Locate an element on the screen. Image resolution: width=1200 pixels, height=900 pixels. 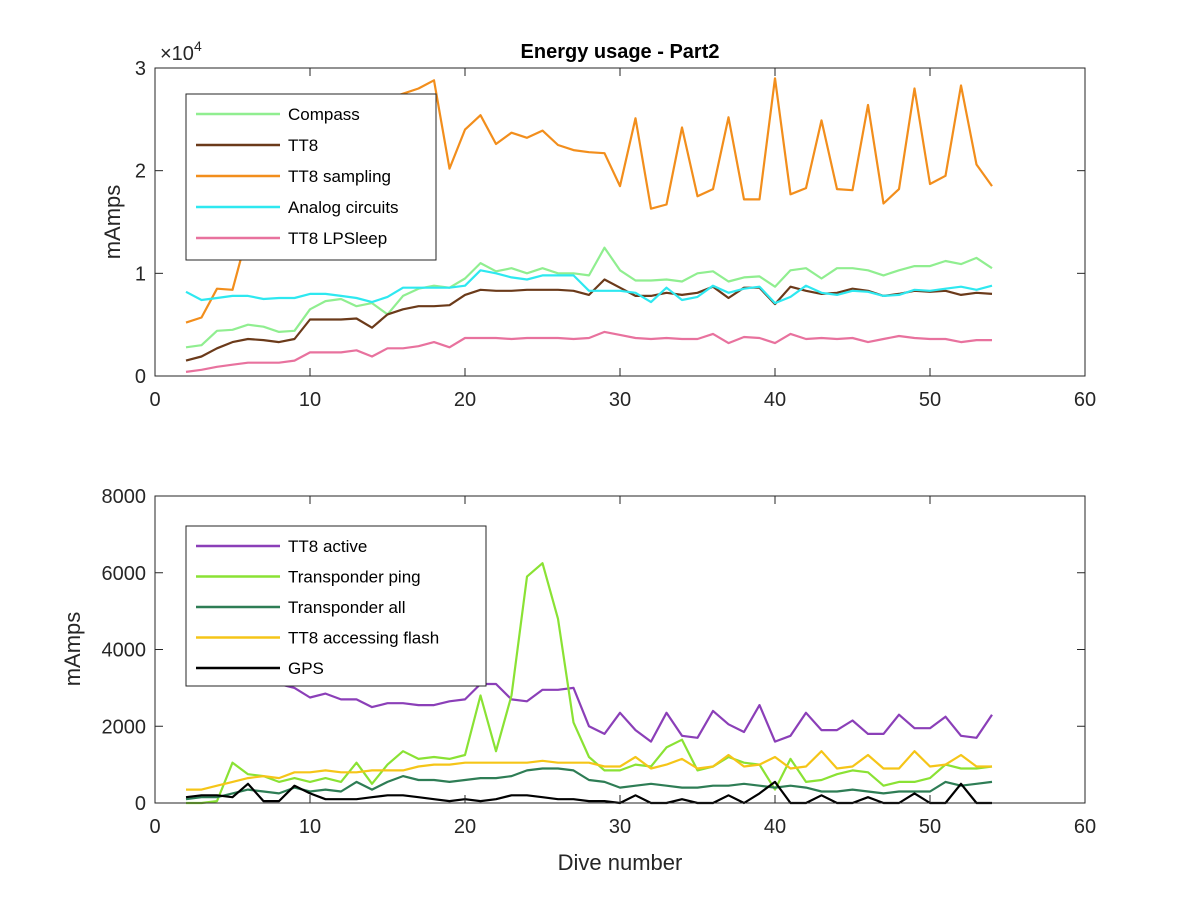
top-x-tick-label: 40 is located at coordinates (775, 400).